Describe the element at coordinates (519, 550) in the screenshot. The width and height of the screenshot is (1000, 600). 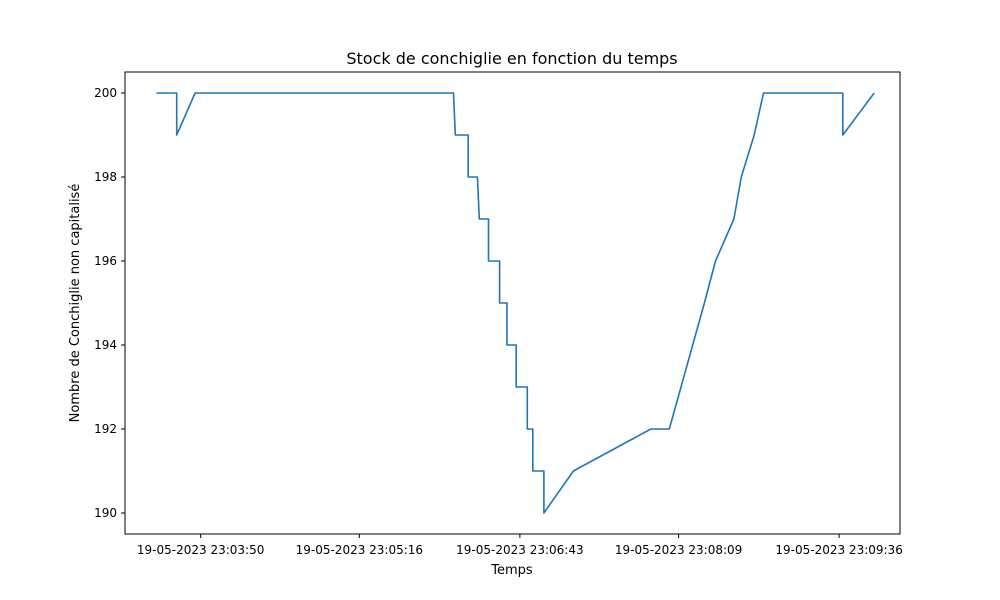
I see `x-tick-label: 19-05-2023 23:06:43` at that location.